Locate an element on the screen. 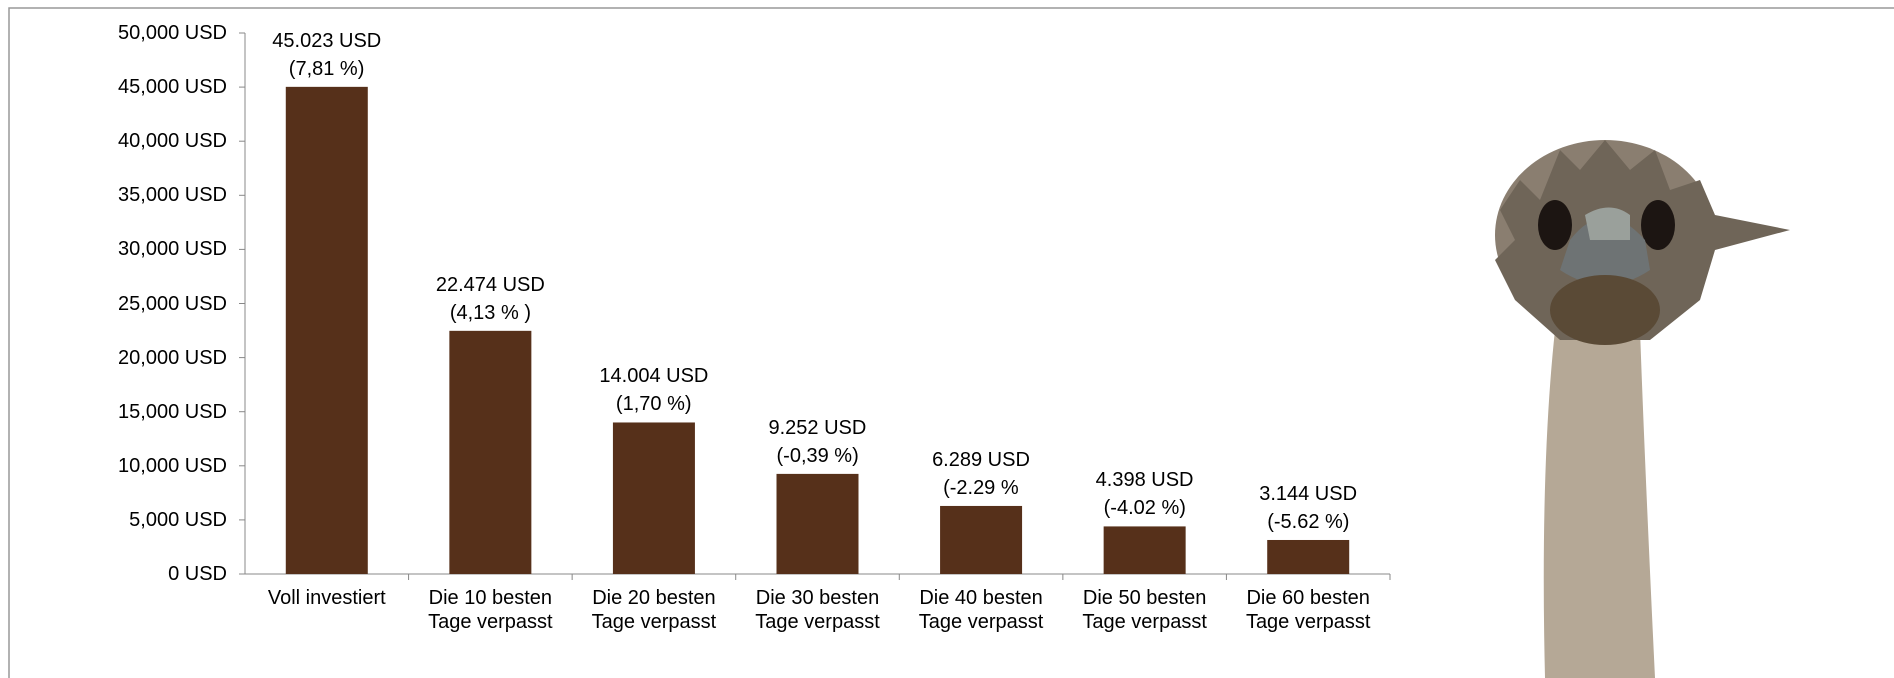  return-label: (1,70 %) is located at coordinates (653, 404).